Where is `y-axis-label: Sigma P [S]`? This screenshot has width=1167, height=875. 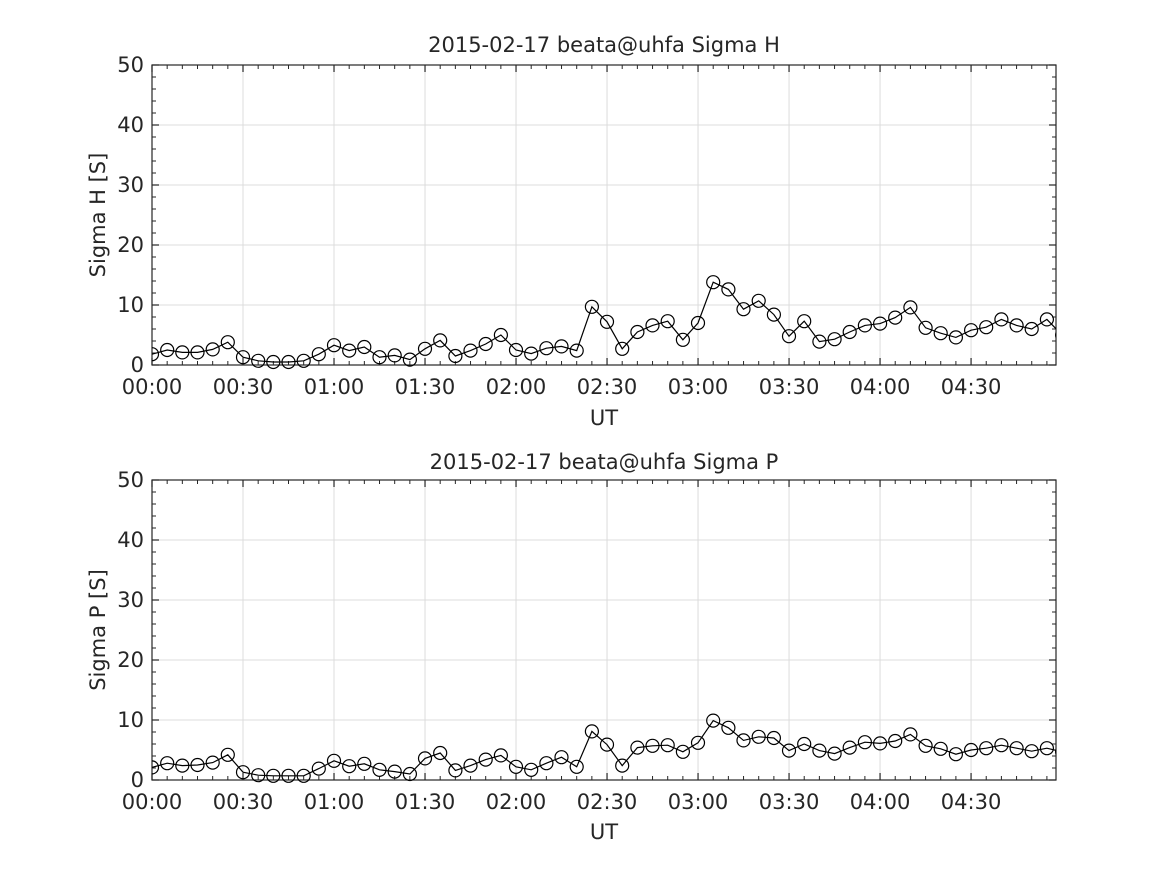
y-axis-label: Sigma P [S] is located at coordinates (98, 630).